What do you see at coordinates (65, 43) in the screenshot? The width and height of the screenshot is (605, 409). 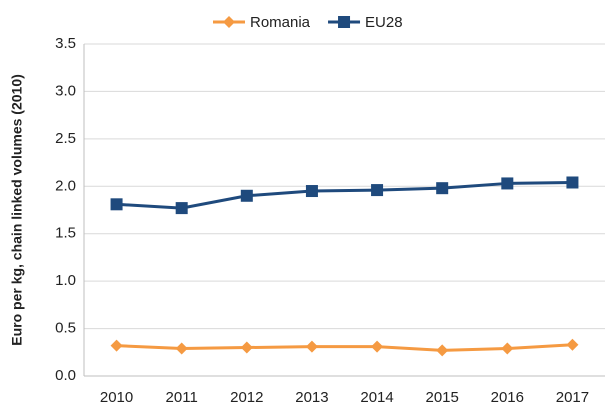 I see `y-tick-label: 3.5` at bounding box center [65, 43].